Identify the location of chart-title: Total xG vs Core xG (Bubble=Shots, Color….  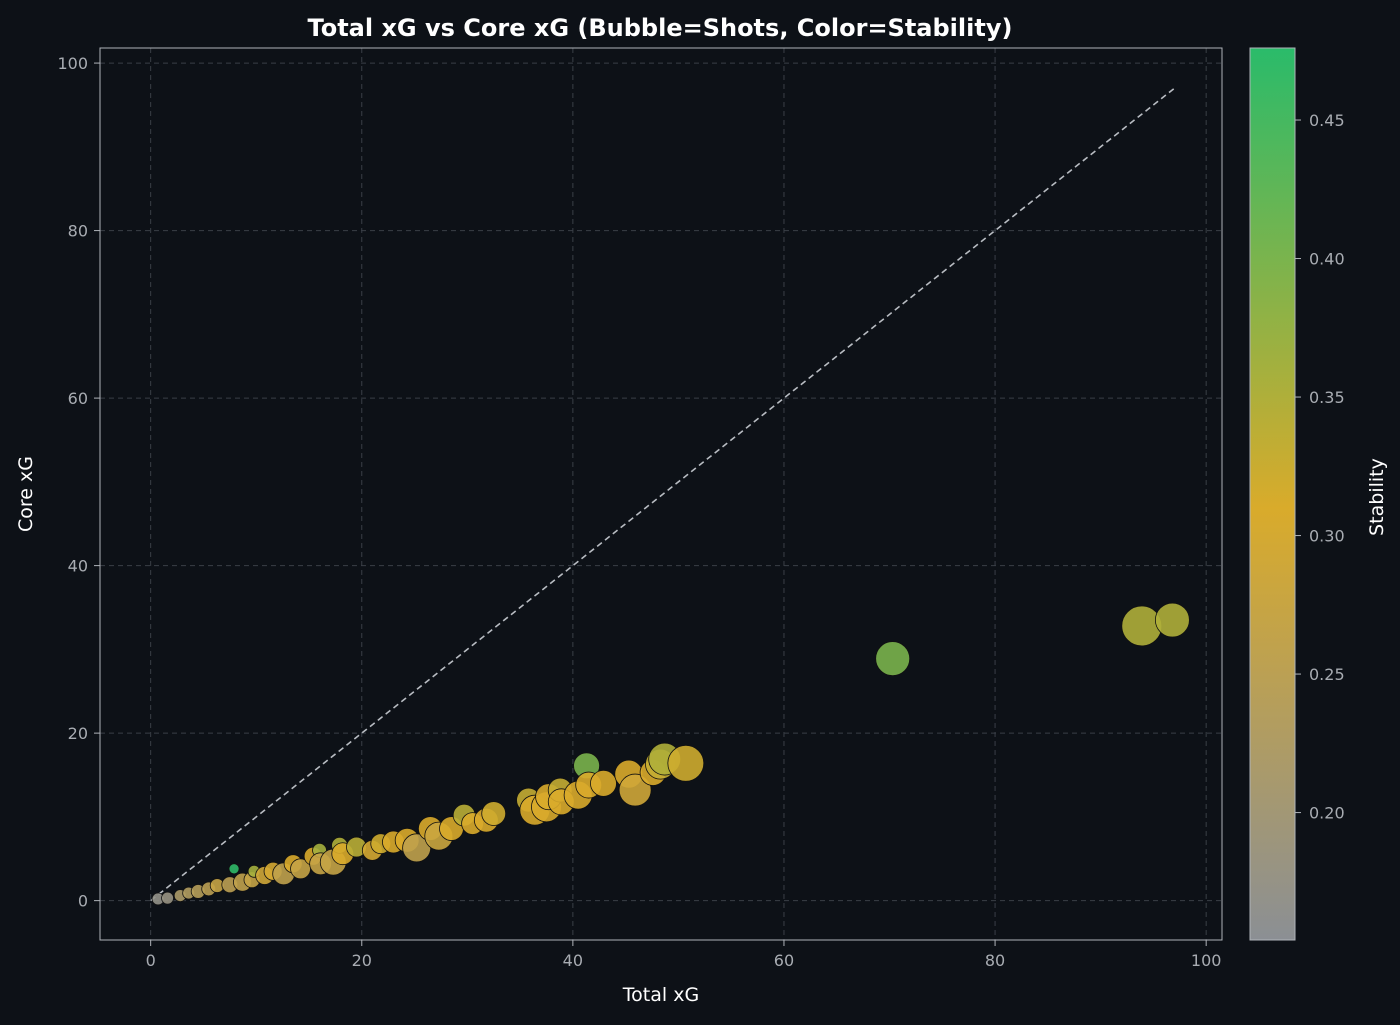
(660, 28).